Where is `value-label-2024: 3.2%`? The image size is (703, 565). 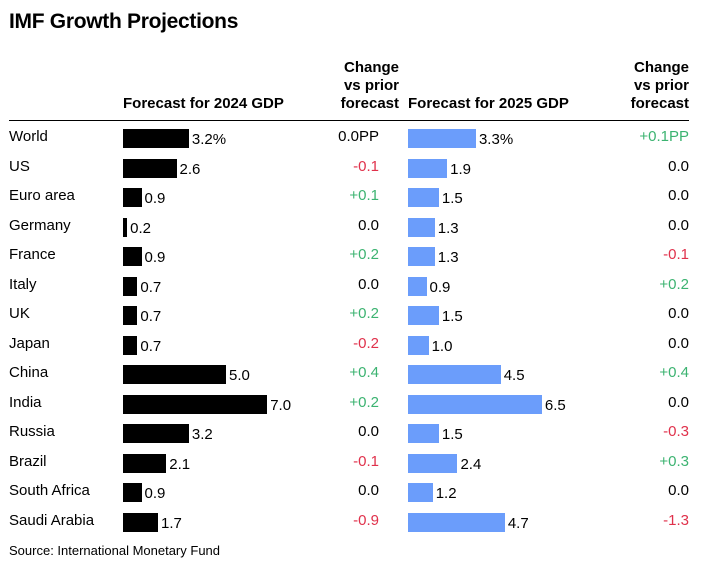
value-label-2024: 3.2% is located at coordinates (209, 139).